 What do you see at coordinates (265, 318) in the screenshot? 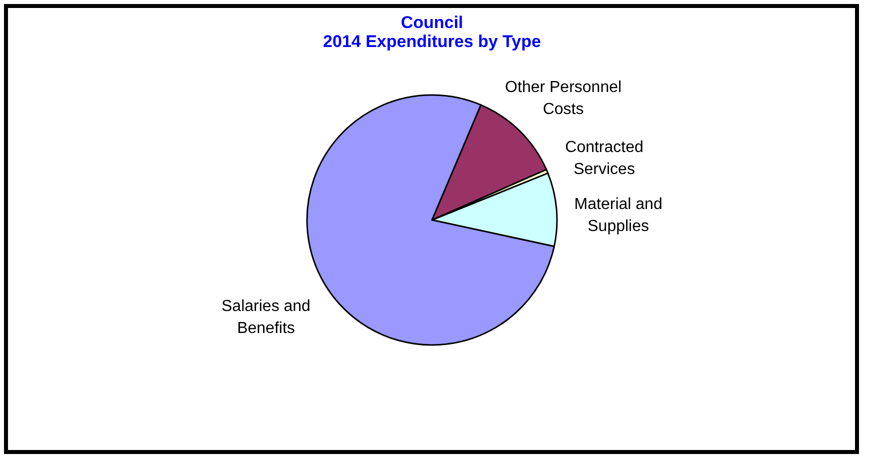
I see `slice-label: Salaries and Benefits` at bounding box center [265, 318].